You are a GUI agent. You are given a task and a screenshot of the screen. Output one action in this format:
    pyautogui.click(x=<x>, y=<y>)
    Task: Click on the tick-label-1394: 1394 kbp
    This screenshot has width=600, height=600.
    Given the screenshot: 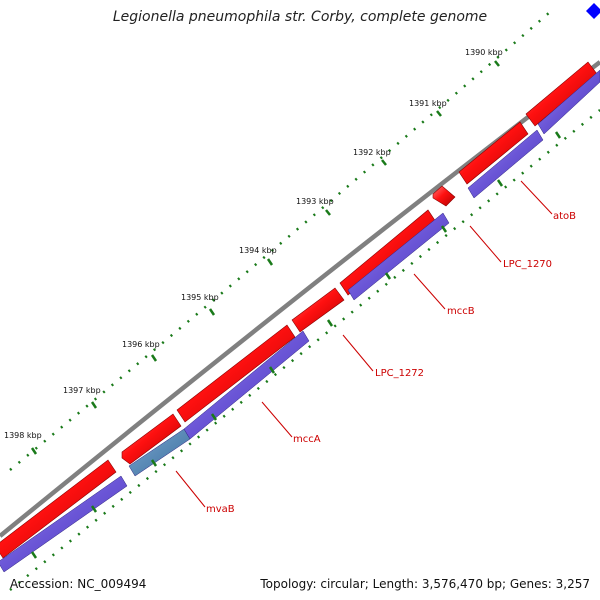 What is the action you would take?
    pyautogui.click(x=258, y=250)
    